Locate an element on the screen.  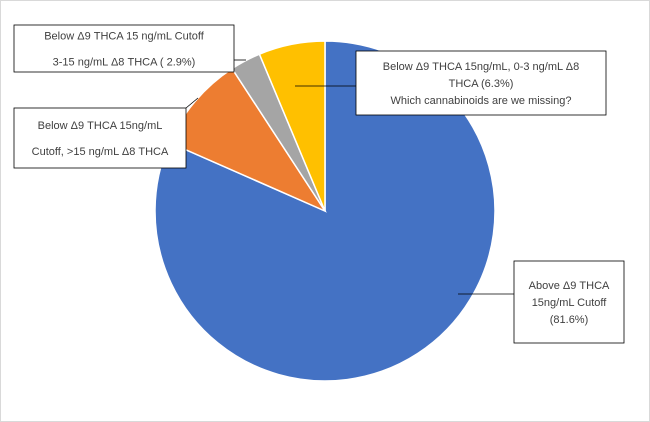
label-text-2-0: Below Δ9 THCA 15 ng/mL Cutoff is located at coordinates (124, 37).